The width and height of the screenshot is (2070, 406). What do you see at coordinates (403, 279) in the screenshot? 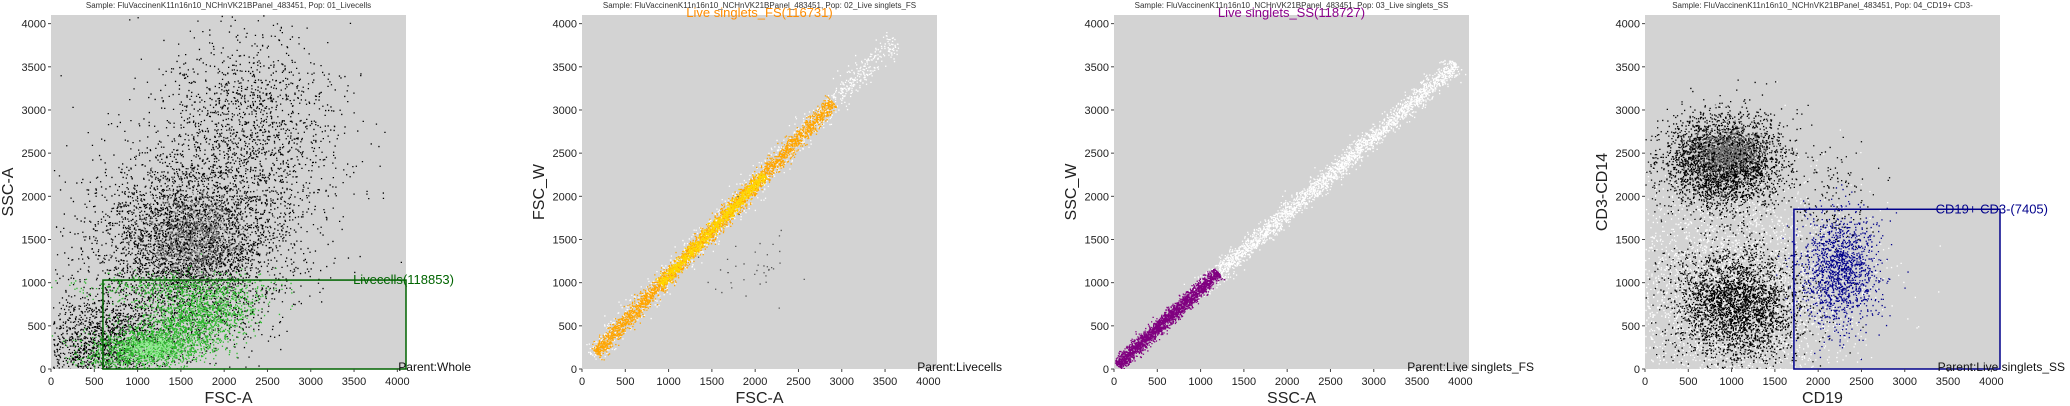
I see `gate-label: Livecells(118853)` at bounding box center [403, 279].